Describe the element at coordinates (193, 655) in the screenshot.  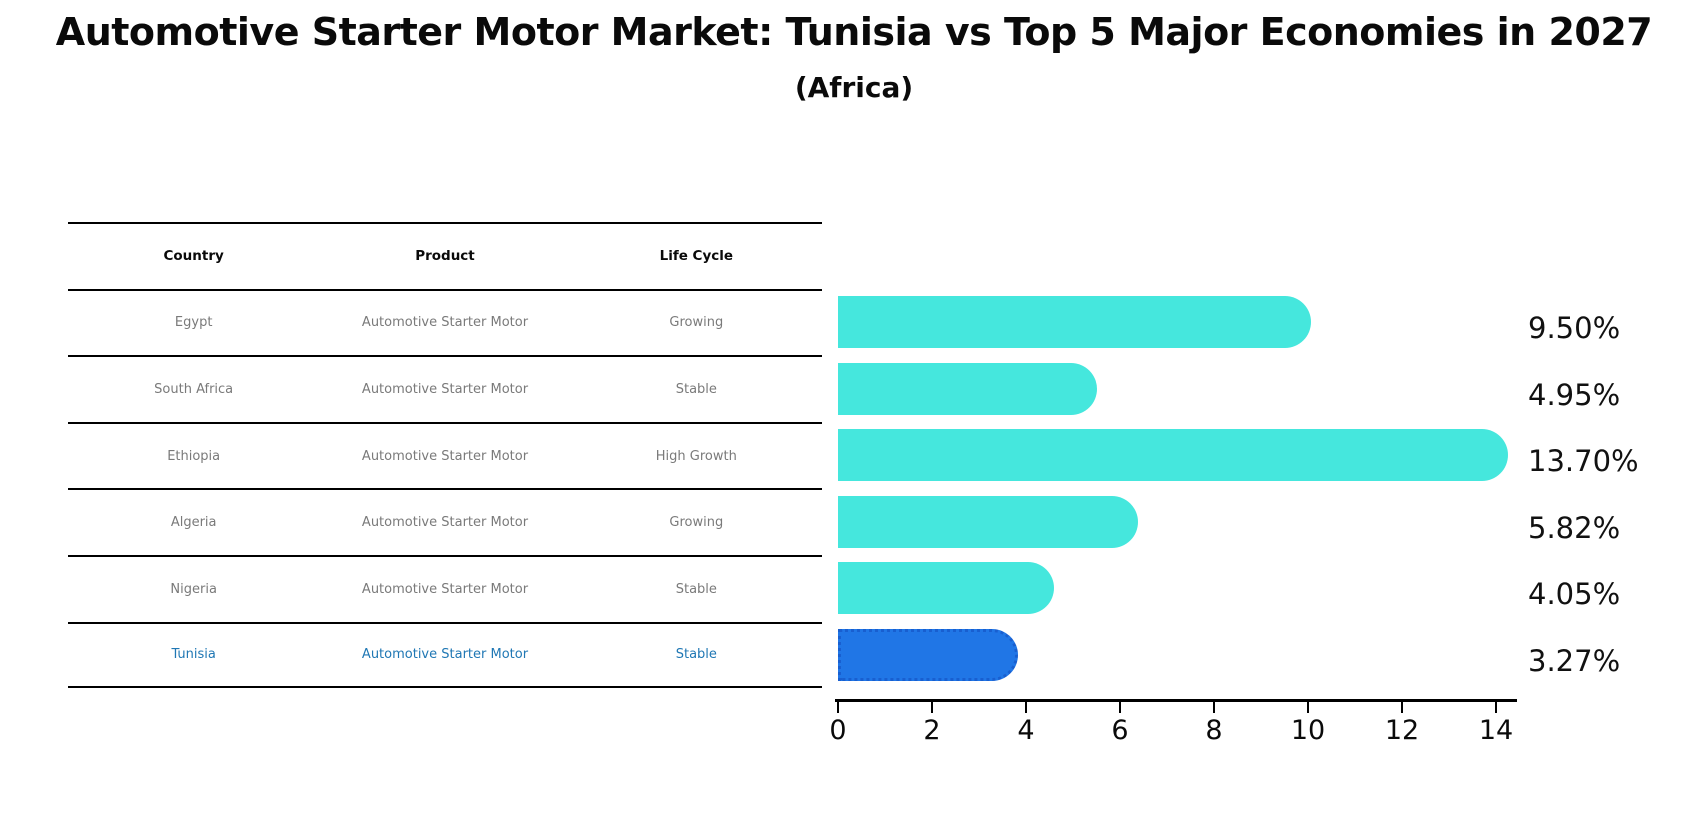
I see `table-cell-country: Tunisia` at that location.